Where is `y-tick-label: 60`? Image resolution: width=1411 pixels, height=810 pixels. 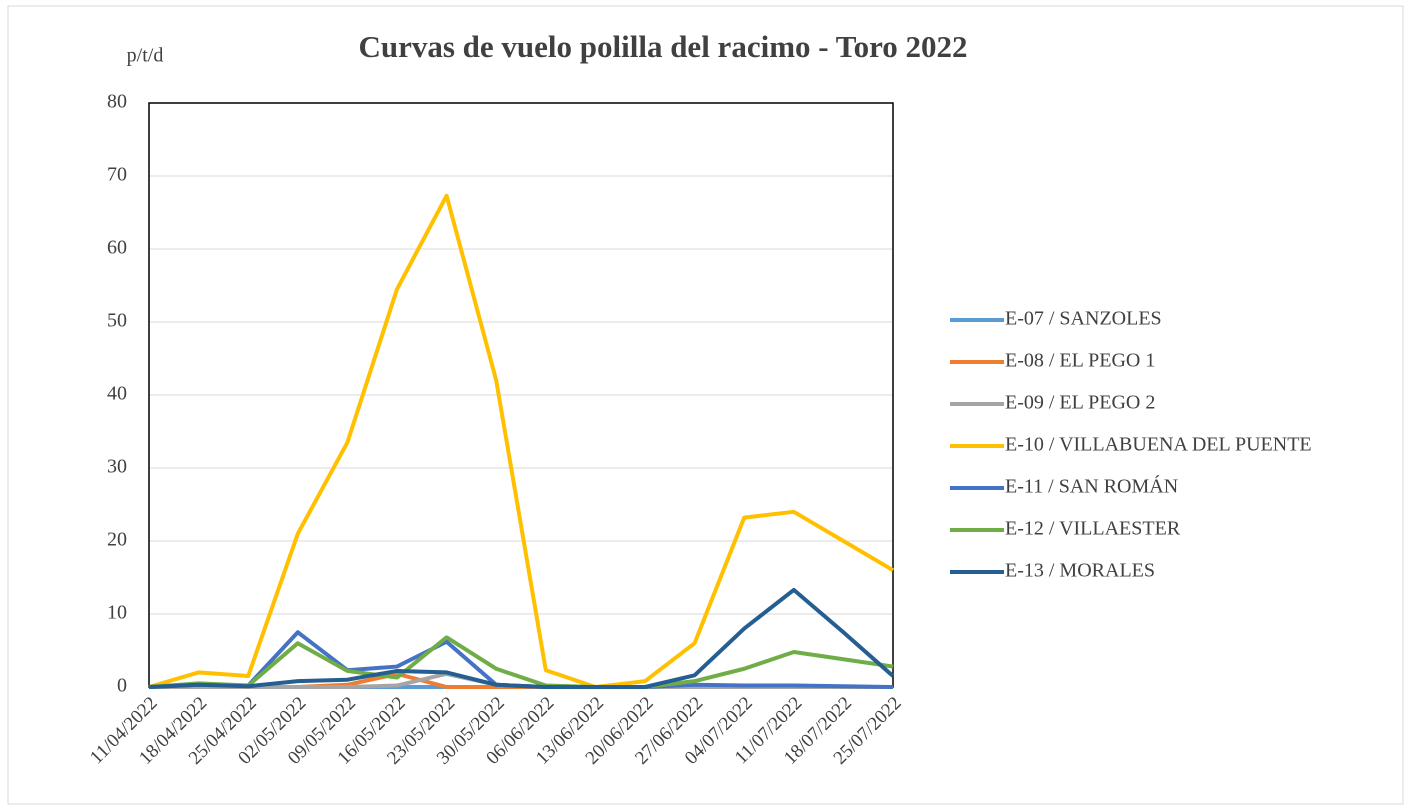 y-tick-label: 60 is located at coordinates (117, 248).